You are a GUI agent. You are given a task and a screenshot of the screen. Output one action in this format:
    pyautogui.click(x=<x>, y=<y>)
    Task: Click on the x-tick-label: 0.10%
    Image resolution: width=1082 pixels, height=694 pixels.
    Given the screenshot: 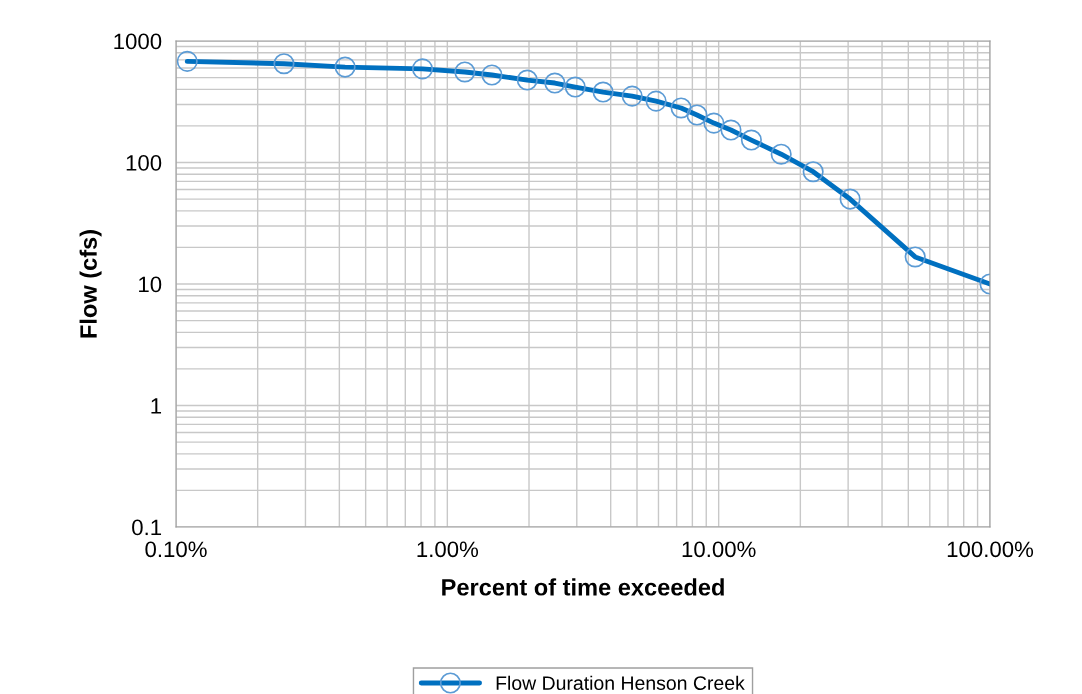 What is the action you would take?
    pyautogui.click(x=176, y=549)
    